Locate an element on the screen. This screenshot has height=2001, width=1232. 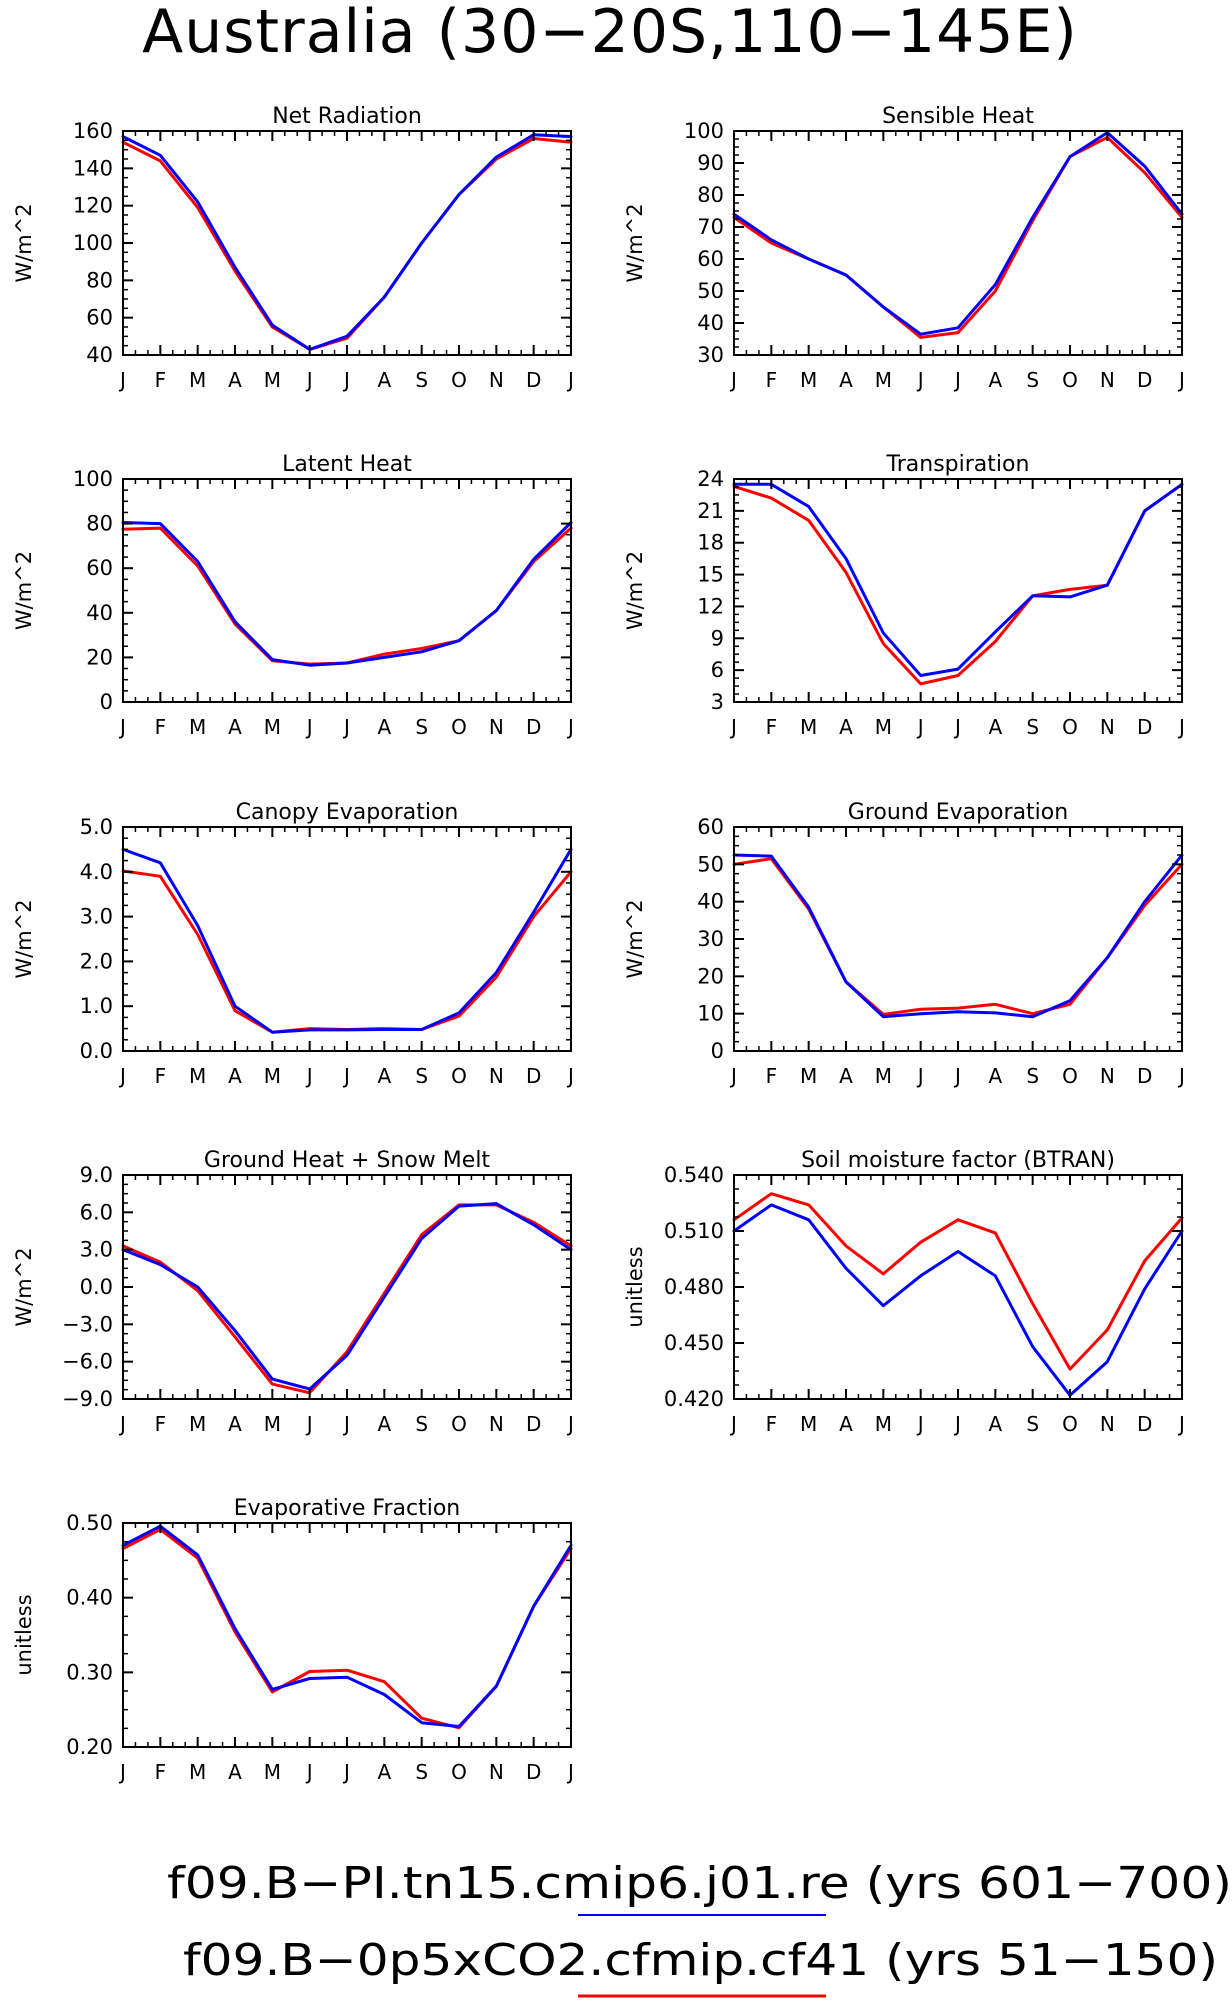
ground-heat-snow-melt-xtick-label-12: J is located at coordinates (570, 1424).